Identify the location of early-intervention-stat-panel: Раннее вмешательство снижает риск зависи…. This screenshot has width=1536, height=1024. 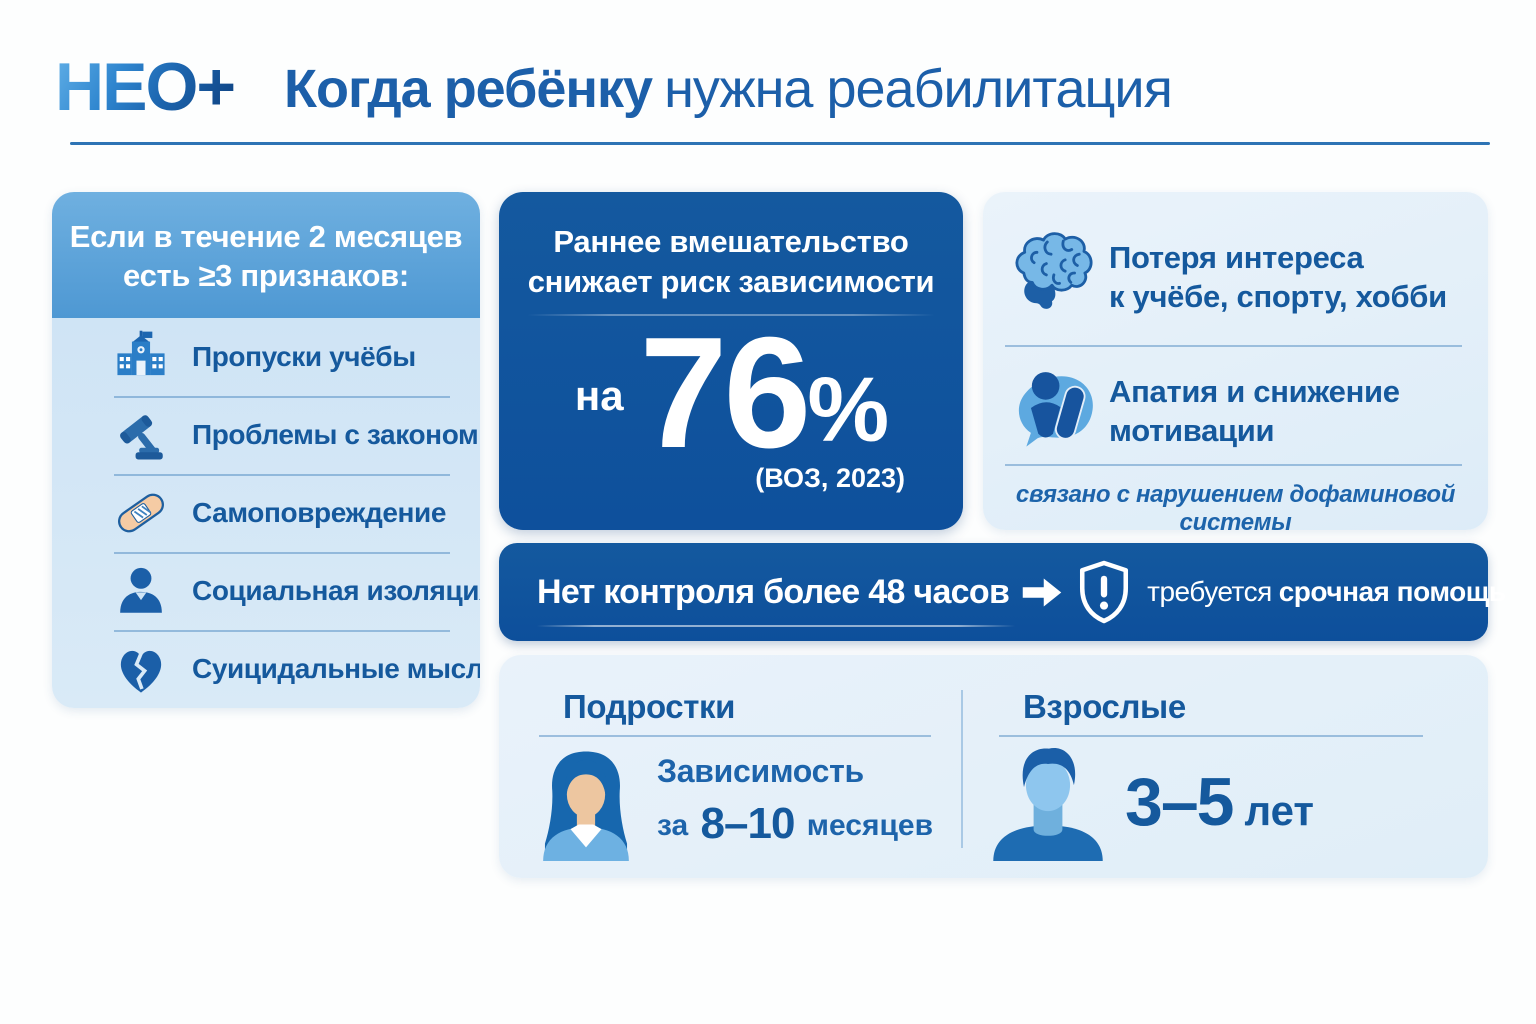
(731, 361).